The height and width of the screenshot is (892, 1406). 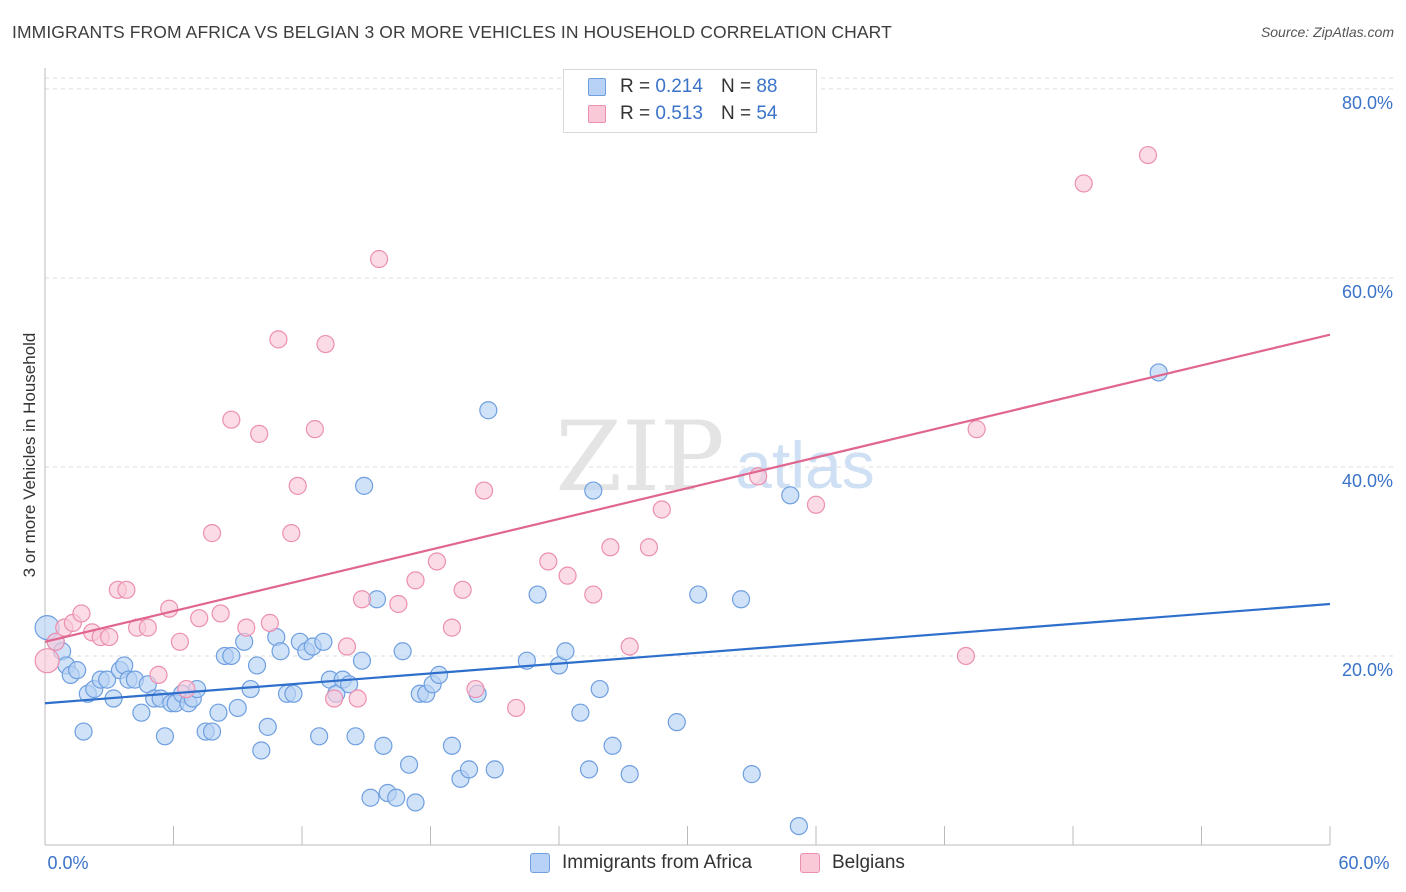 I want to click on x-tick-label: 60.0%, so click(x=1363, y=863).